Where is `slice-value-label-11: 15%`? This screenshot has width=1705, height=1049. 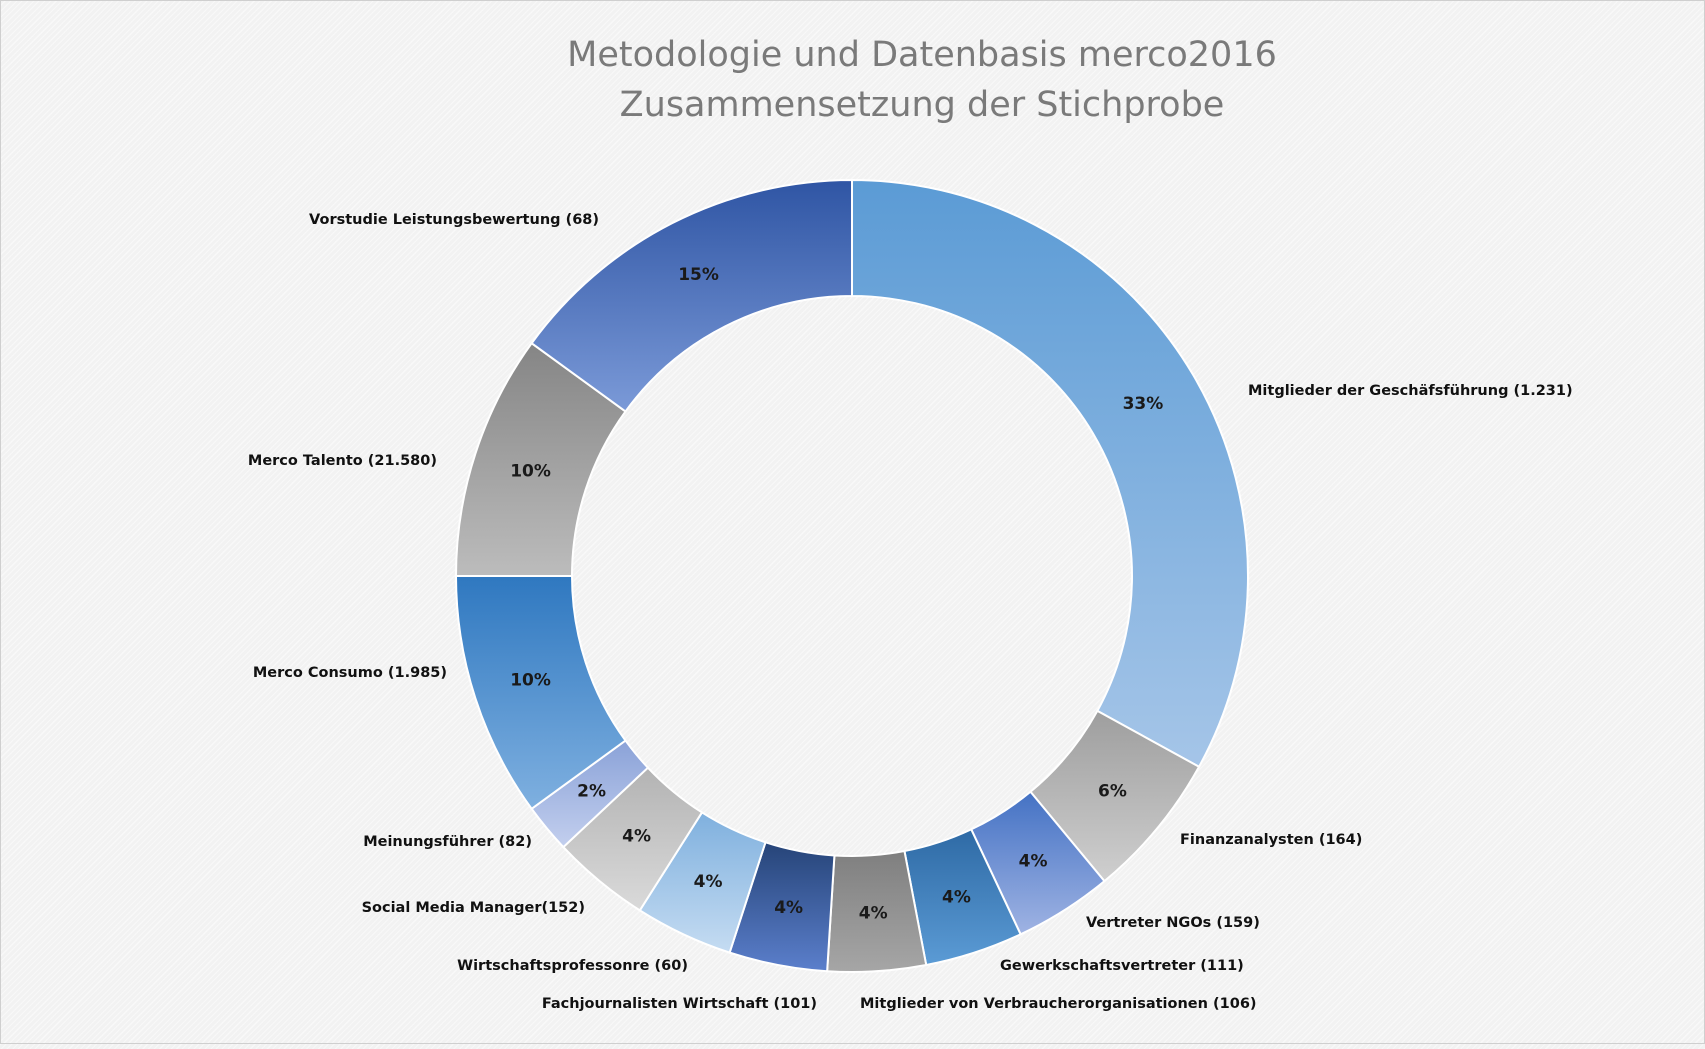 slice-value-label-11: 15% is located at coordinates (698, 275).